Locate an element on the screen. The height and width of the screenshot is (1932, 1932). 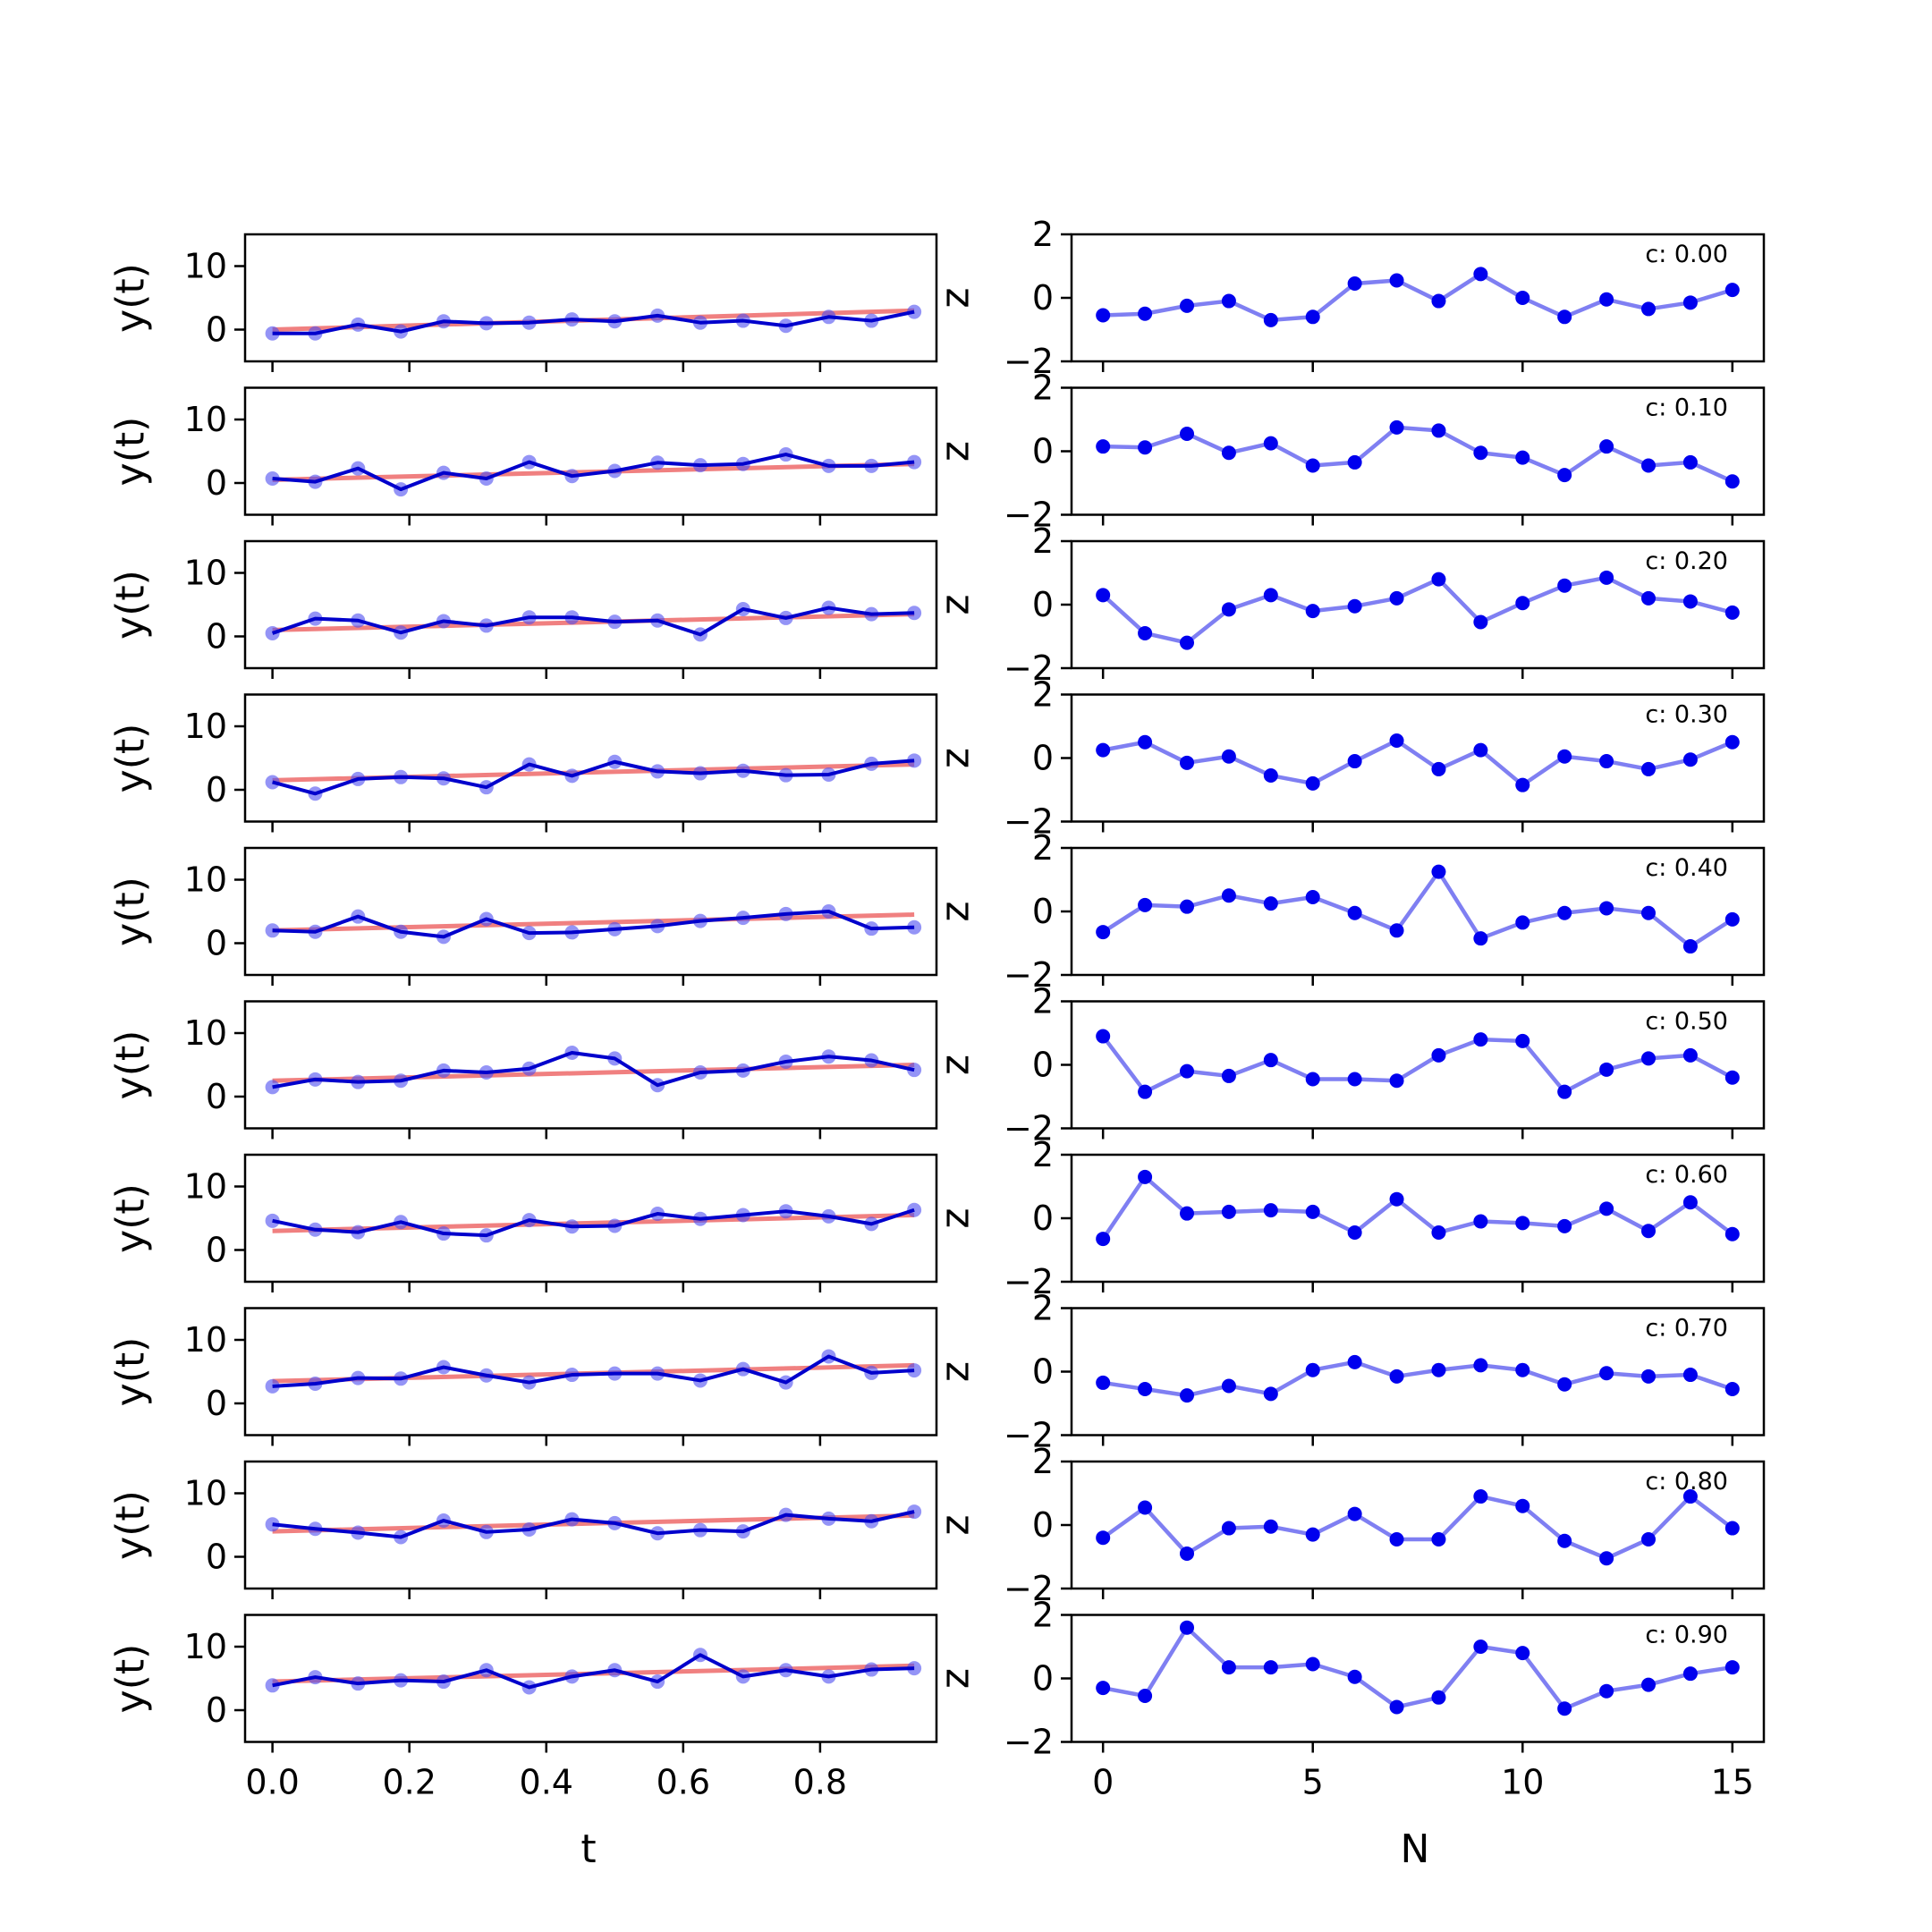
right-subplot-2: z −2 0 2 c: 0.20 is located at coordinates (1349, 604).